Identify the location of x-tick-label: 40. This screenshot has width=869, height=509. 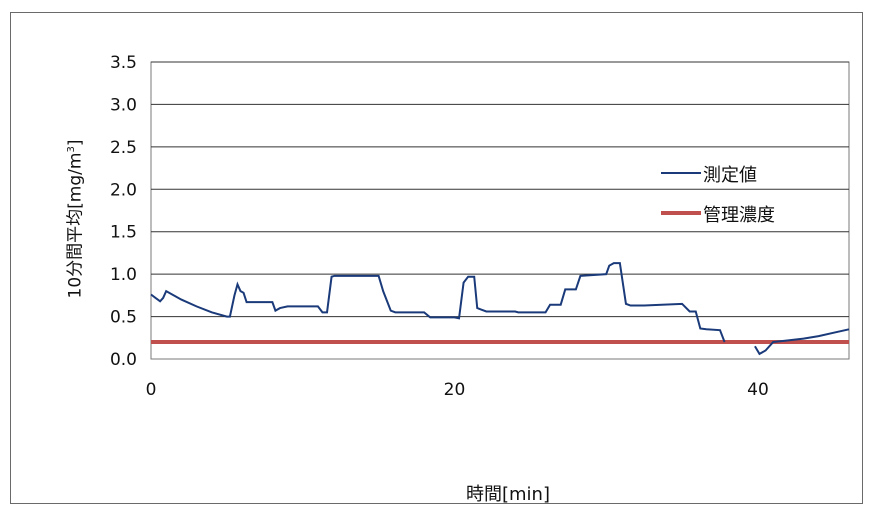
(758, 390).